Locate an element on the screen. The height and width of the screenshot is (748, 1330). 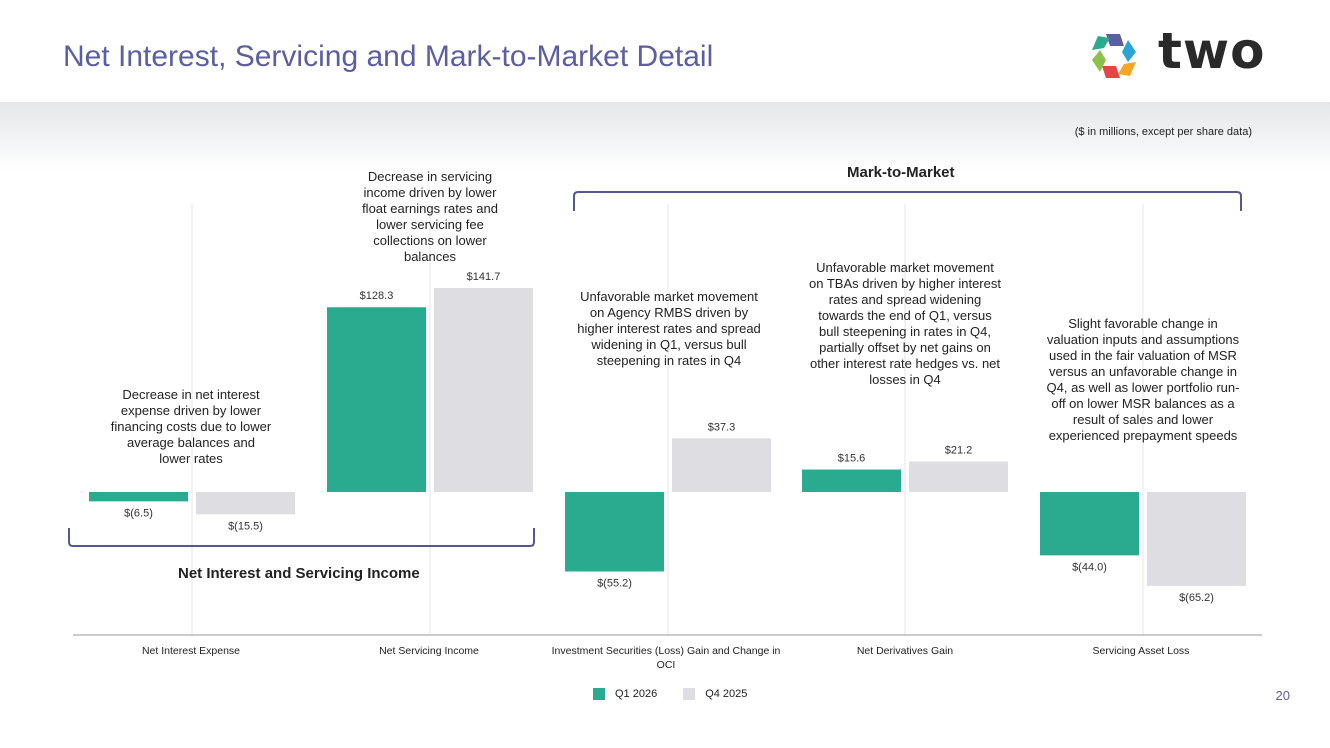
category-label-net-servicing-income: Net Servicing Income is located at coordinates (429, 651).